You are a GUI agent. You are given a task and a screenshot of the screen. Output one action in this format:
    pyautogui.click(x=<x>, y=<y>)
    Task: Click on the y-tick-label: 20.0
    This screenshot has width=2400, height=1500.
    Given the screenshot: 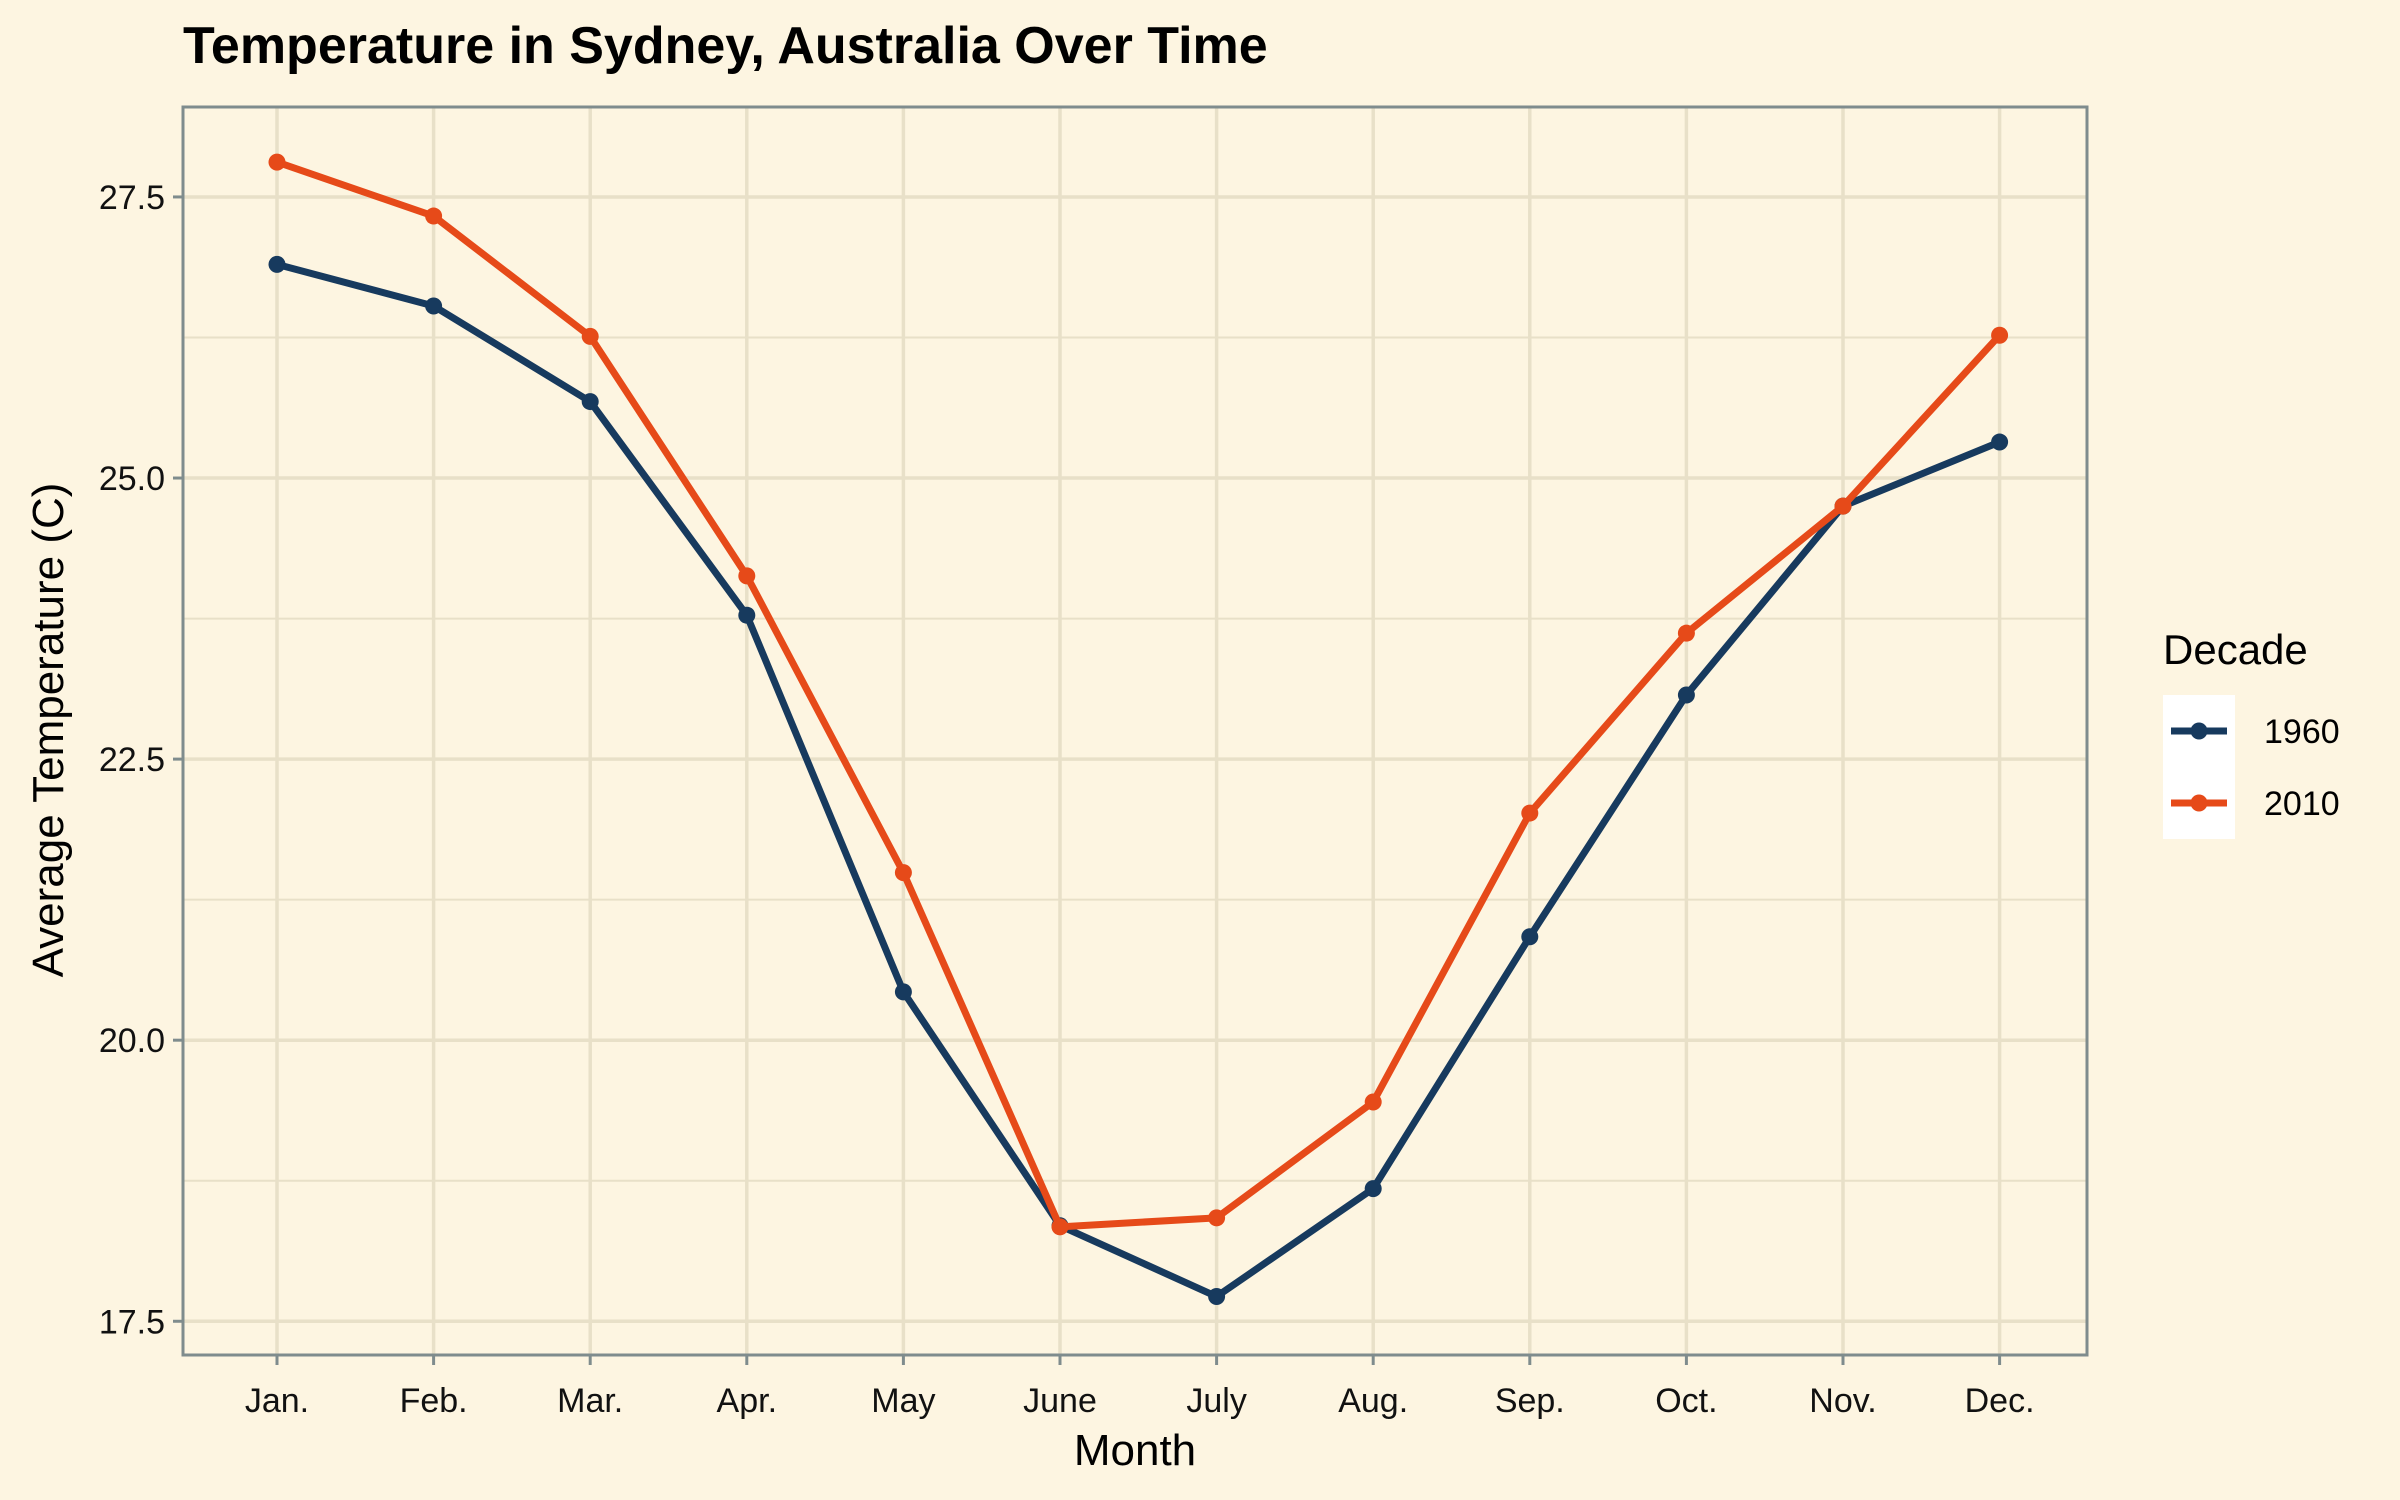 What is the action you would take?
    pyautogui.click(x=132, y=1041)
    